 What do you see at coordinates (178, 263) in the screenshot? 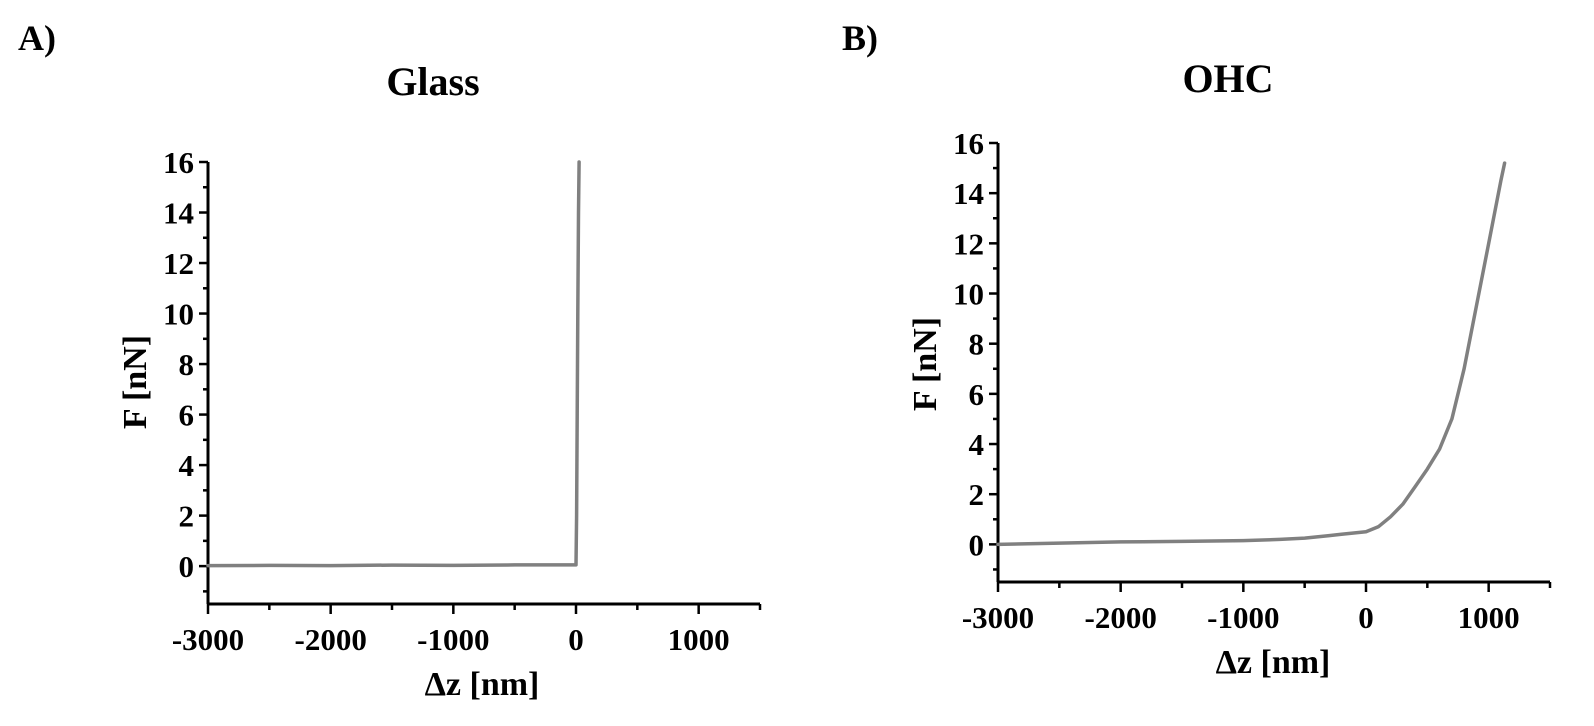
I see `y-tick-label-glass: 12` at bounding box center [178, 263].